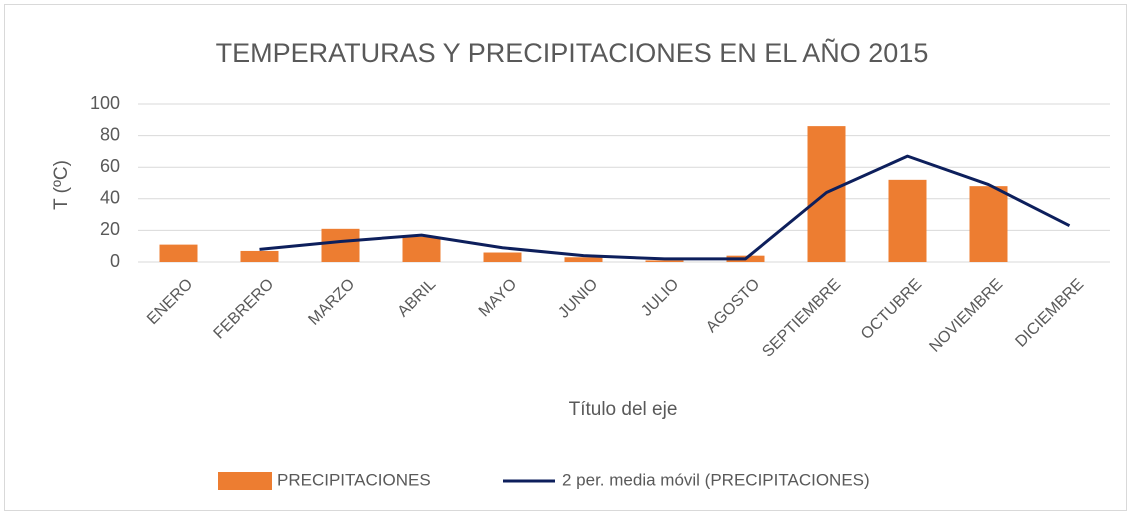 The image size is (1132, 515). What do you see at coordinates (716, 479) in the screenshot?
I see `legend-label: 2 per. media móvil (PRECIPITACIONES)` at bounding box center [716, 479].